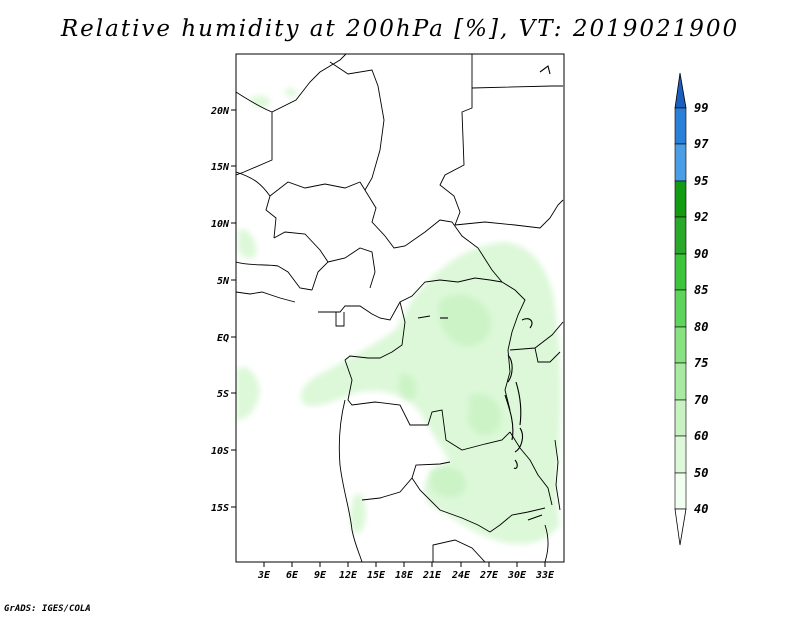 The image size is (800, 618). Describe the element at coordinates (220, 111) in the screenshot. I see `lat-label-20n: 20N` at that location.